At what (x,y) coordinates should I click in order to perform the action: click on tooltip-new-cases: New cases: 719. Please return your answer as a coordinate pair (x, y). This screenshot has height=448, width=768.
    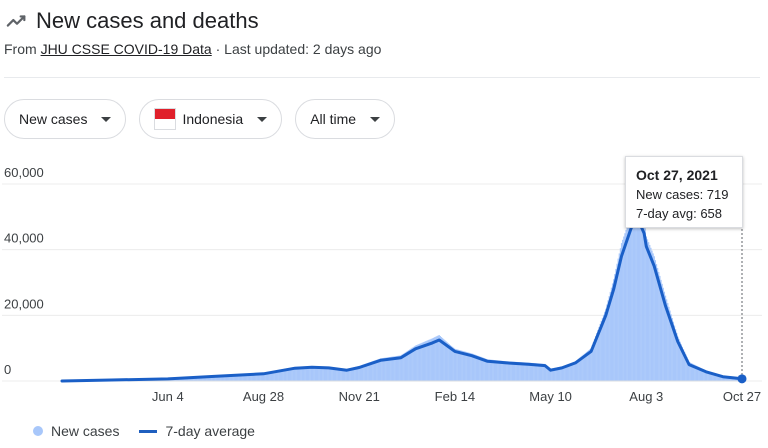
    Looking at the image, I should click on (682, 194).